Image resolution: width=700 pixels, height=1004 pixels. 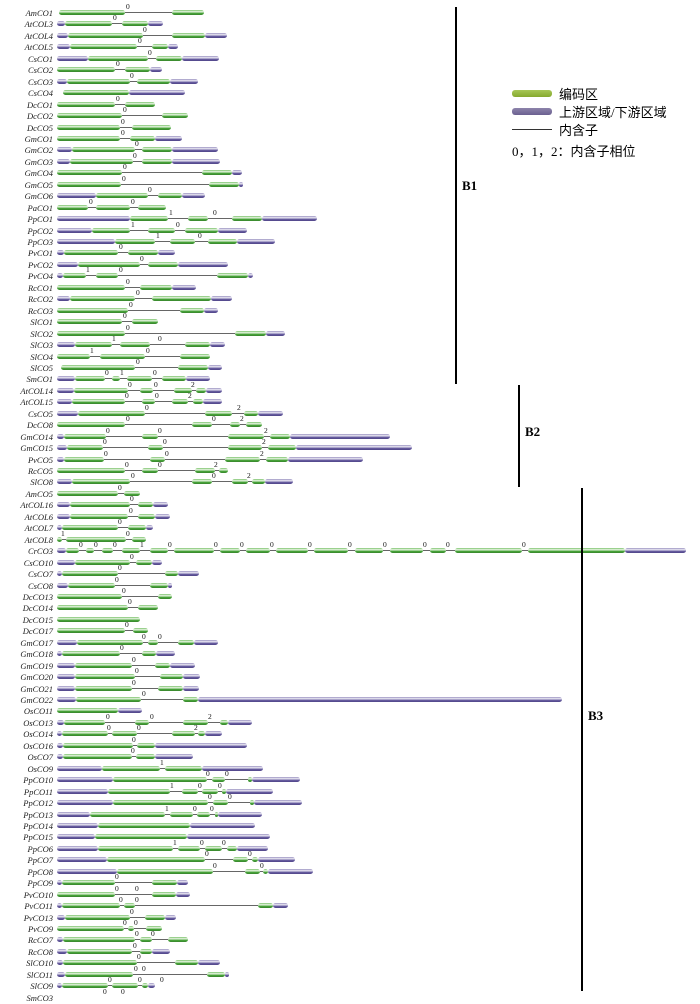 I want to click on gene-label: PpCO12, so click(x=38, y=803).